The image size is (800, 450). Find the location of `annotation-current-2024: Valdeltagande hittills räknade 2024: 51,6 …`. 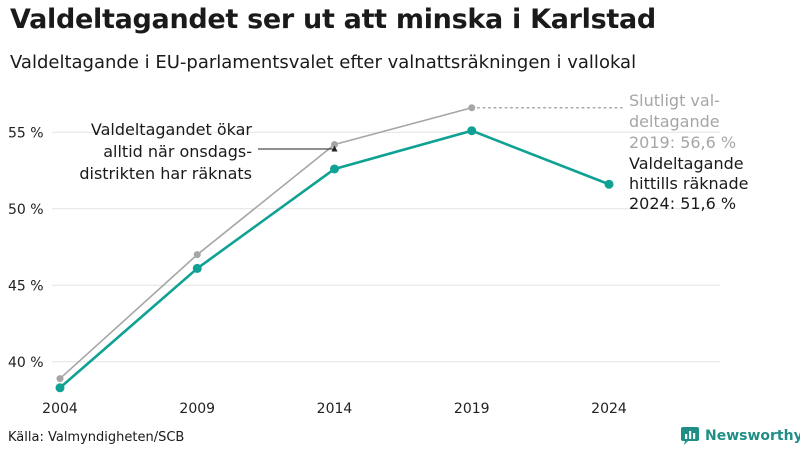

annotation-current-2024: Valdeltagande hittills räknade 2024: 51,6 … is located at coordinates (688, 183).